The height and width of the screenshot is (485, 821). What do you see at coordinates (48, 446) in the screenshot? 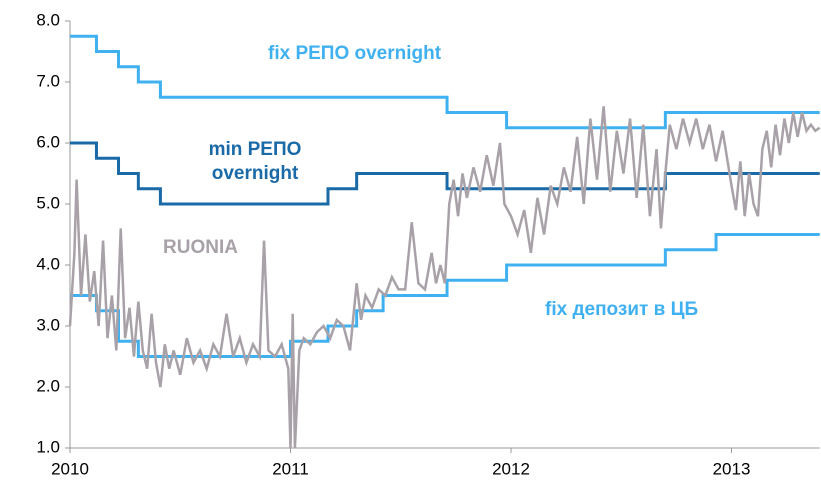
I see `y-tick-label: 1.0` at bounding box center [48, 446].